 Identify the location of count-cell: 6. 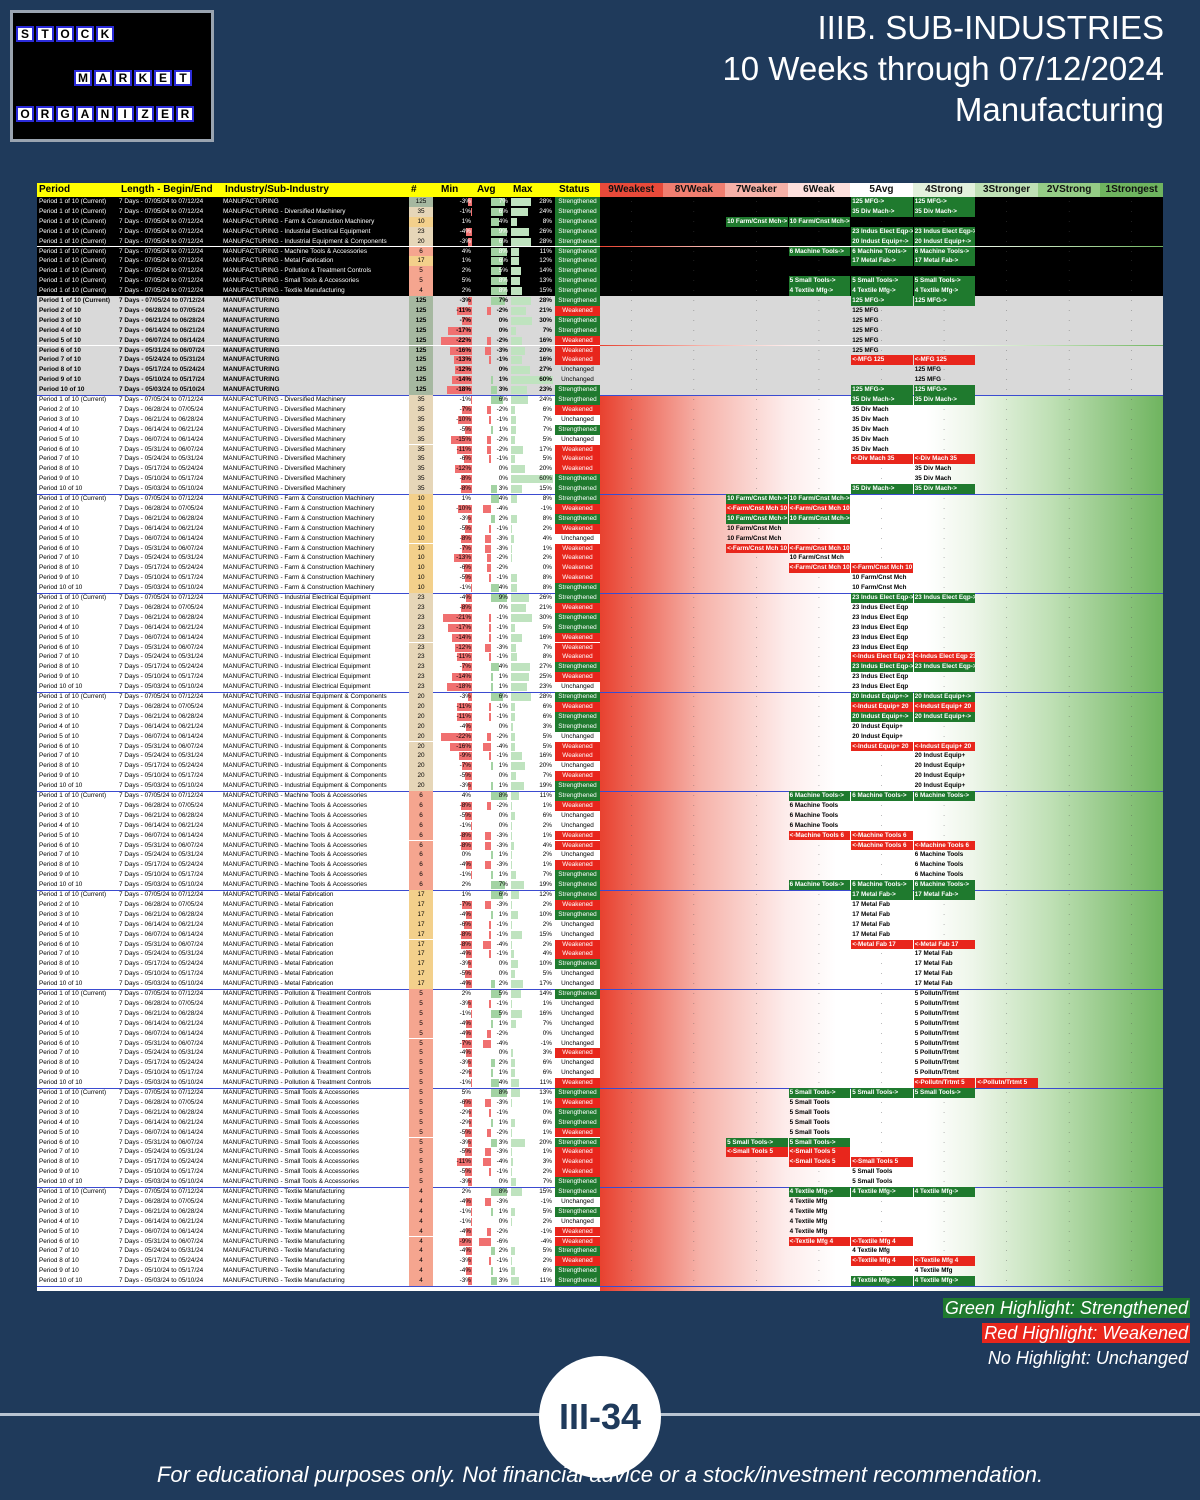
(421, 865).